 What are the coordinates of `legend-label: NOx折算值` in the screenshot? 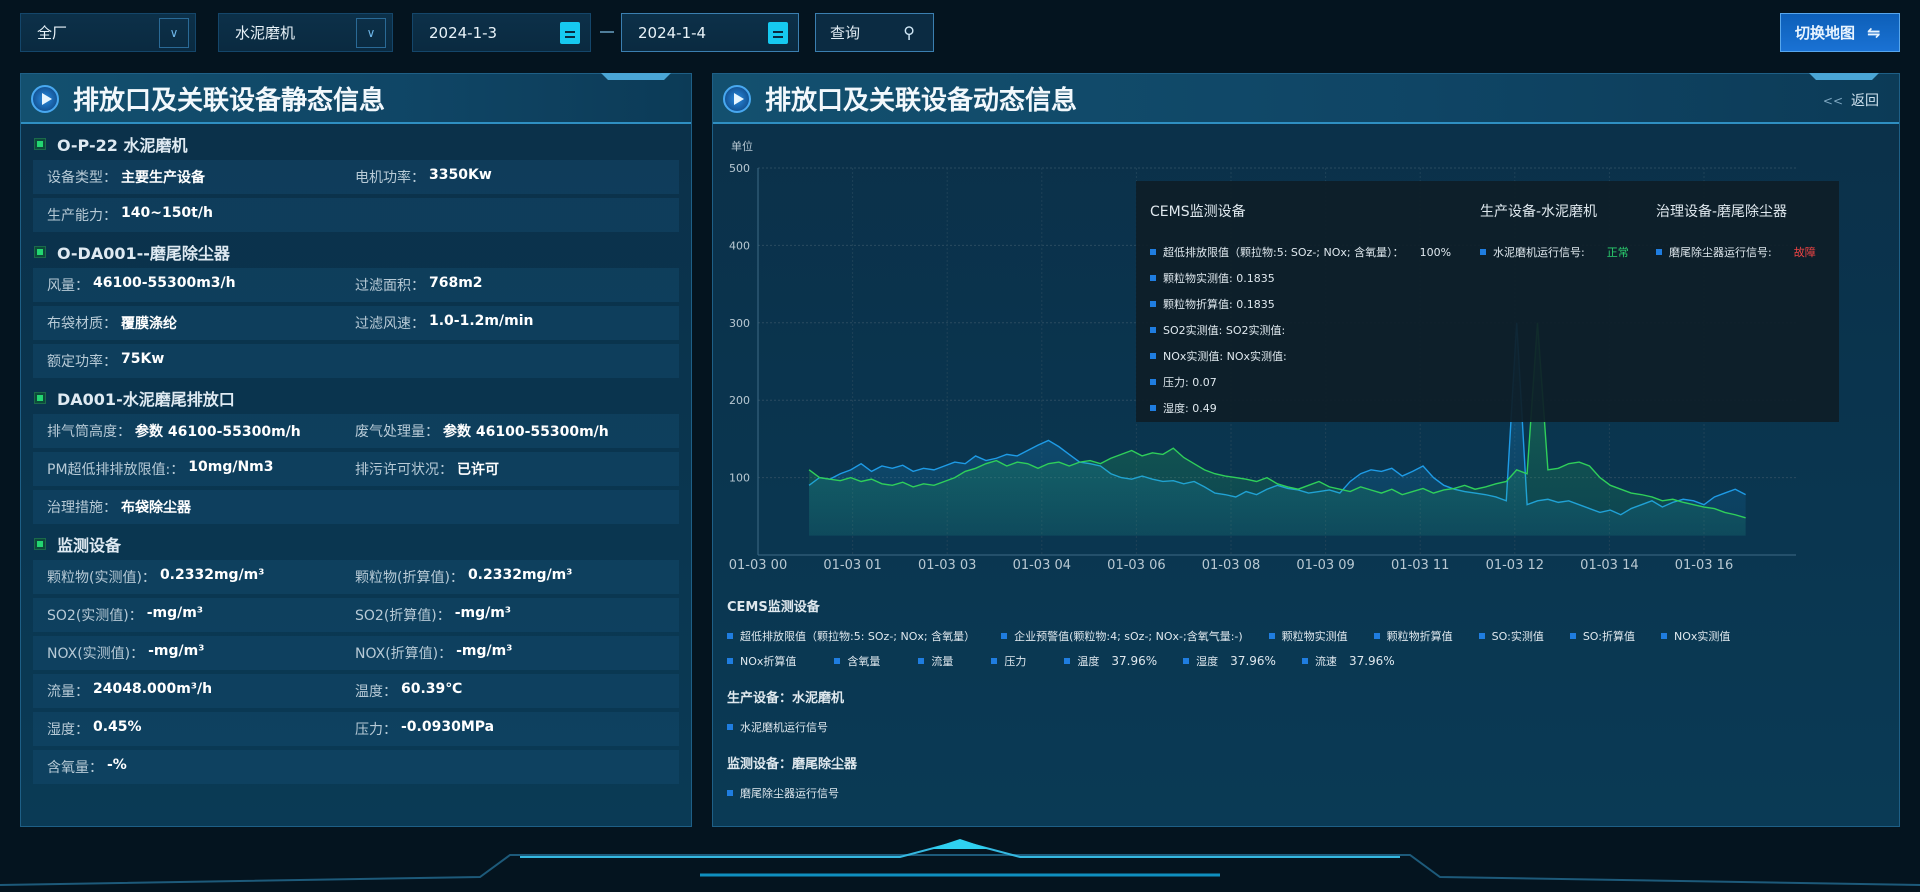 It's located at (768, 661).